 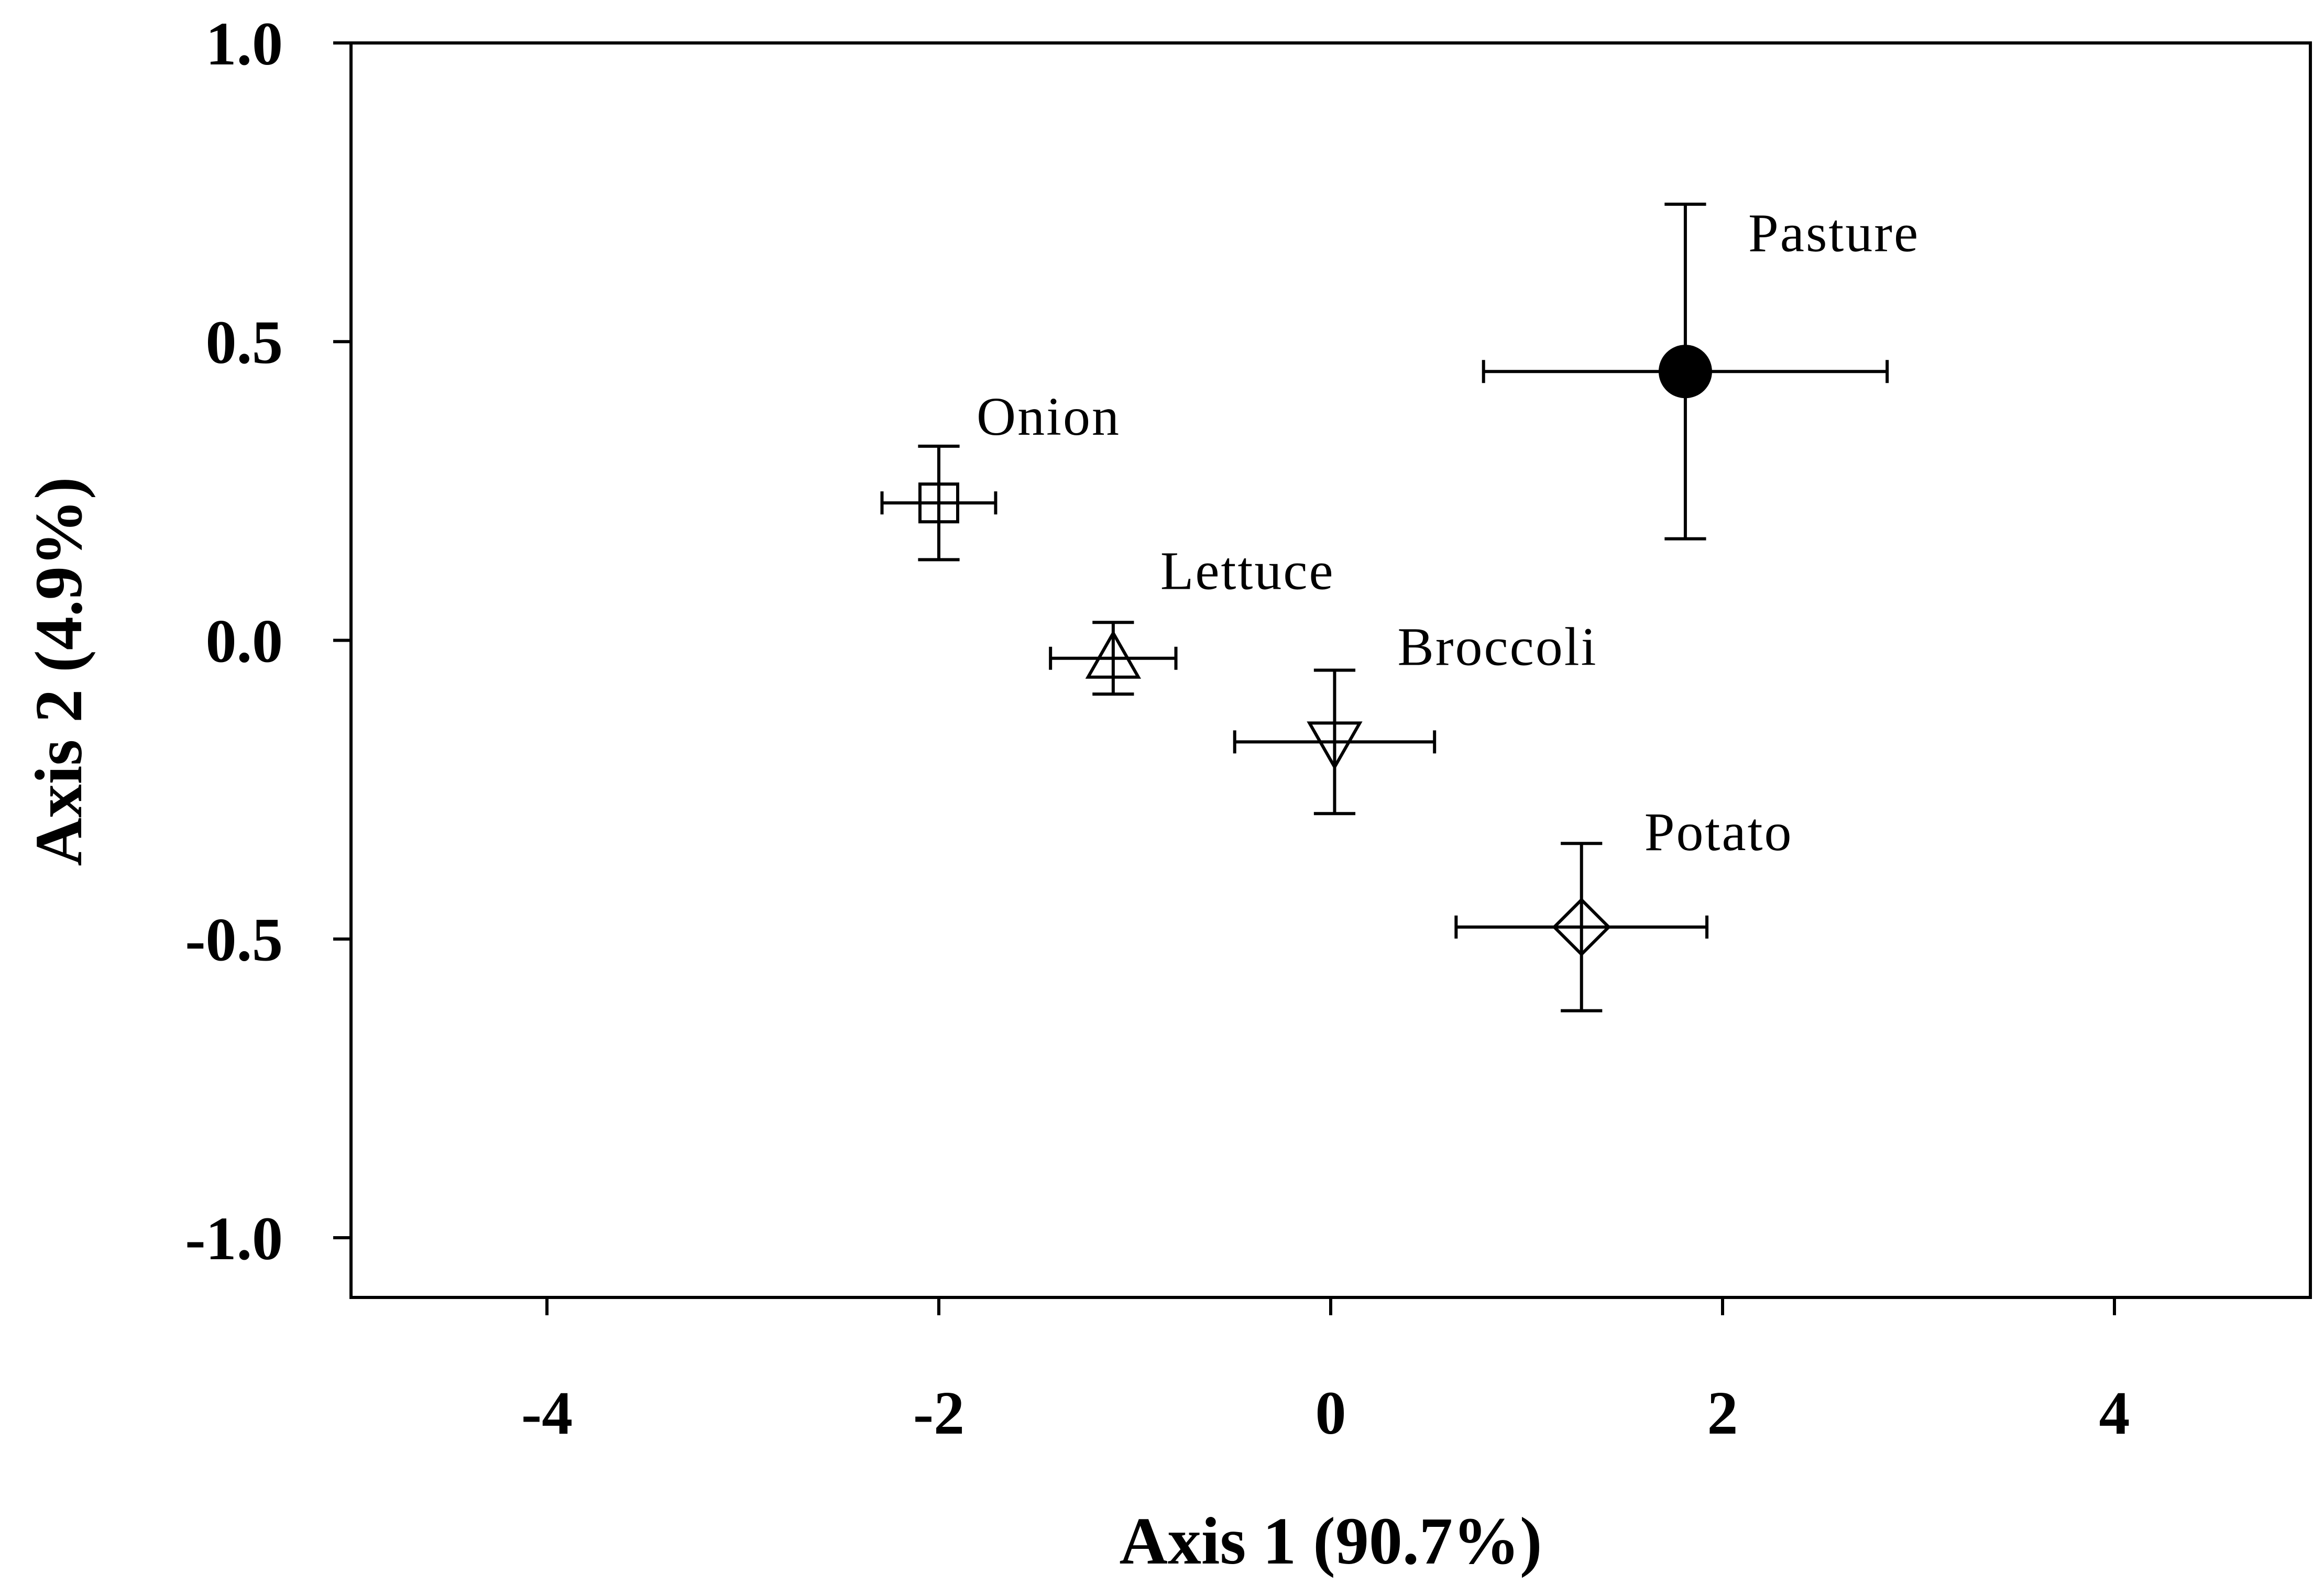 I want to click on marker-square, so click(x=938, y=503).